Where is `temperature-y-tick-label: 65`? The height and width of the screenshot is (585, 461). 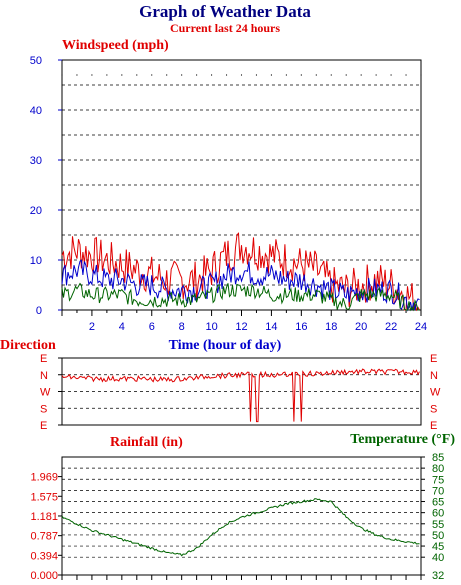 temperature-y-tick-label: 65 is located at coordinates (438, 503).